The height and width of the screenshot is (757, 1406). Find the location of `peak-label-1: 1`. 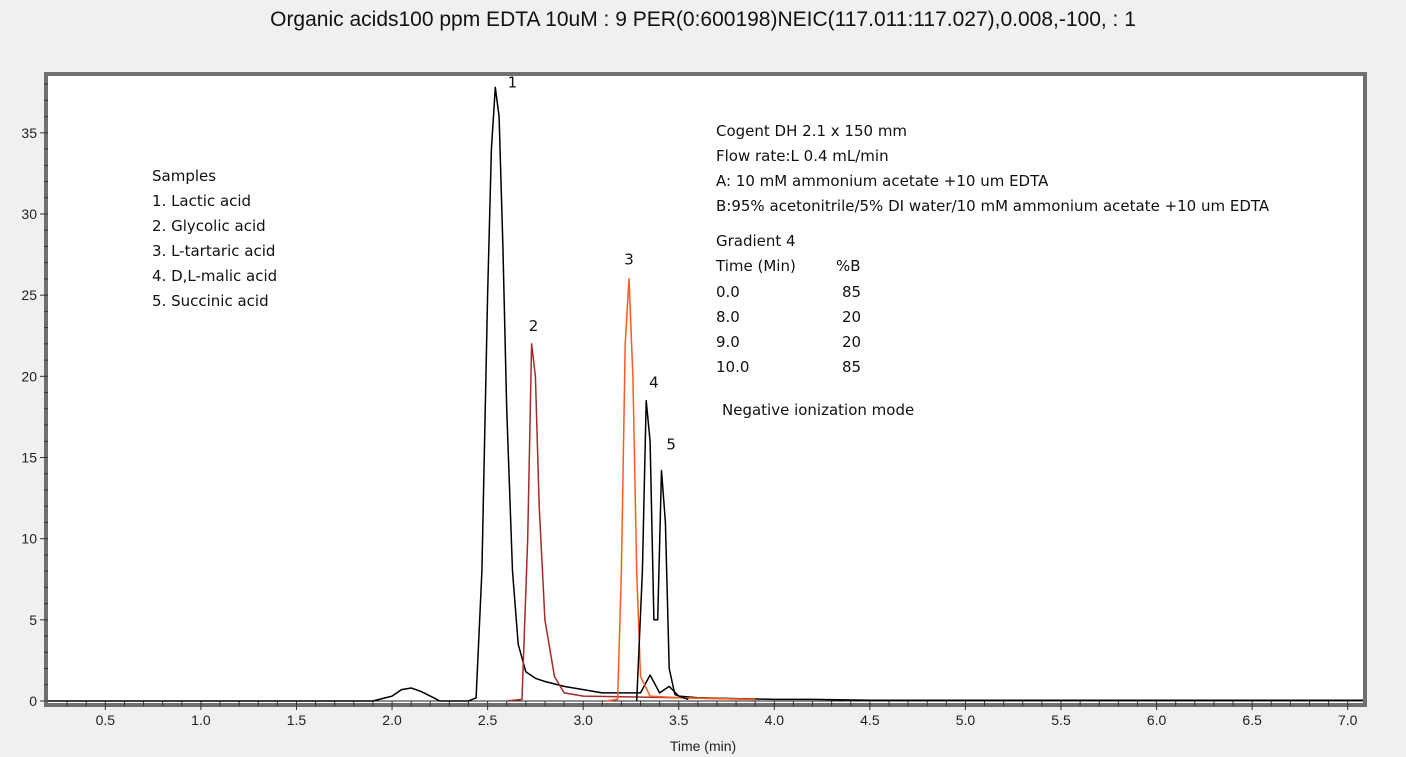

peak-label-1: 1 is located at coordinates (513, 82).